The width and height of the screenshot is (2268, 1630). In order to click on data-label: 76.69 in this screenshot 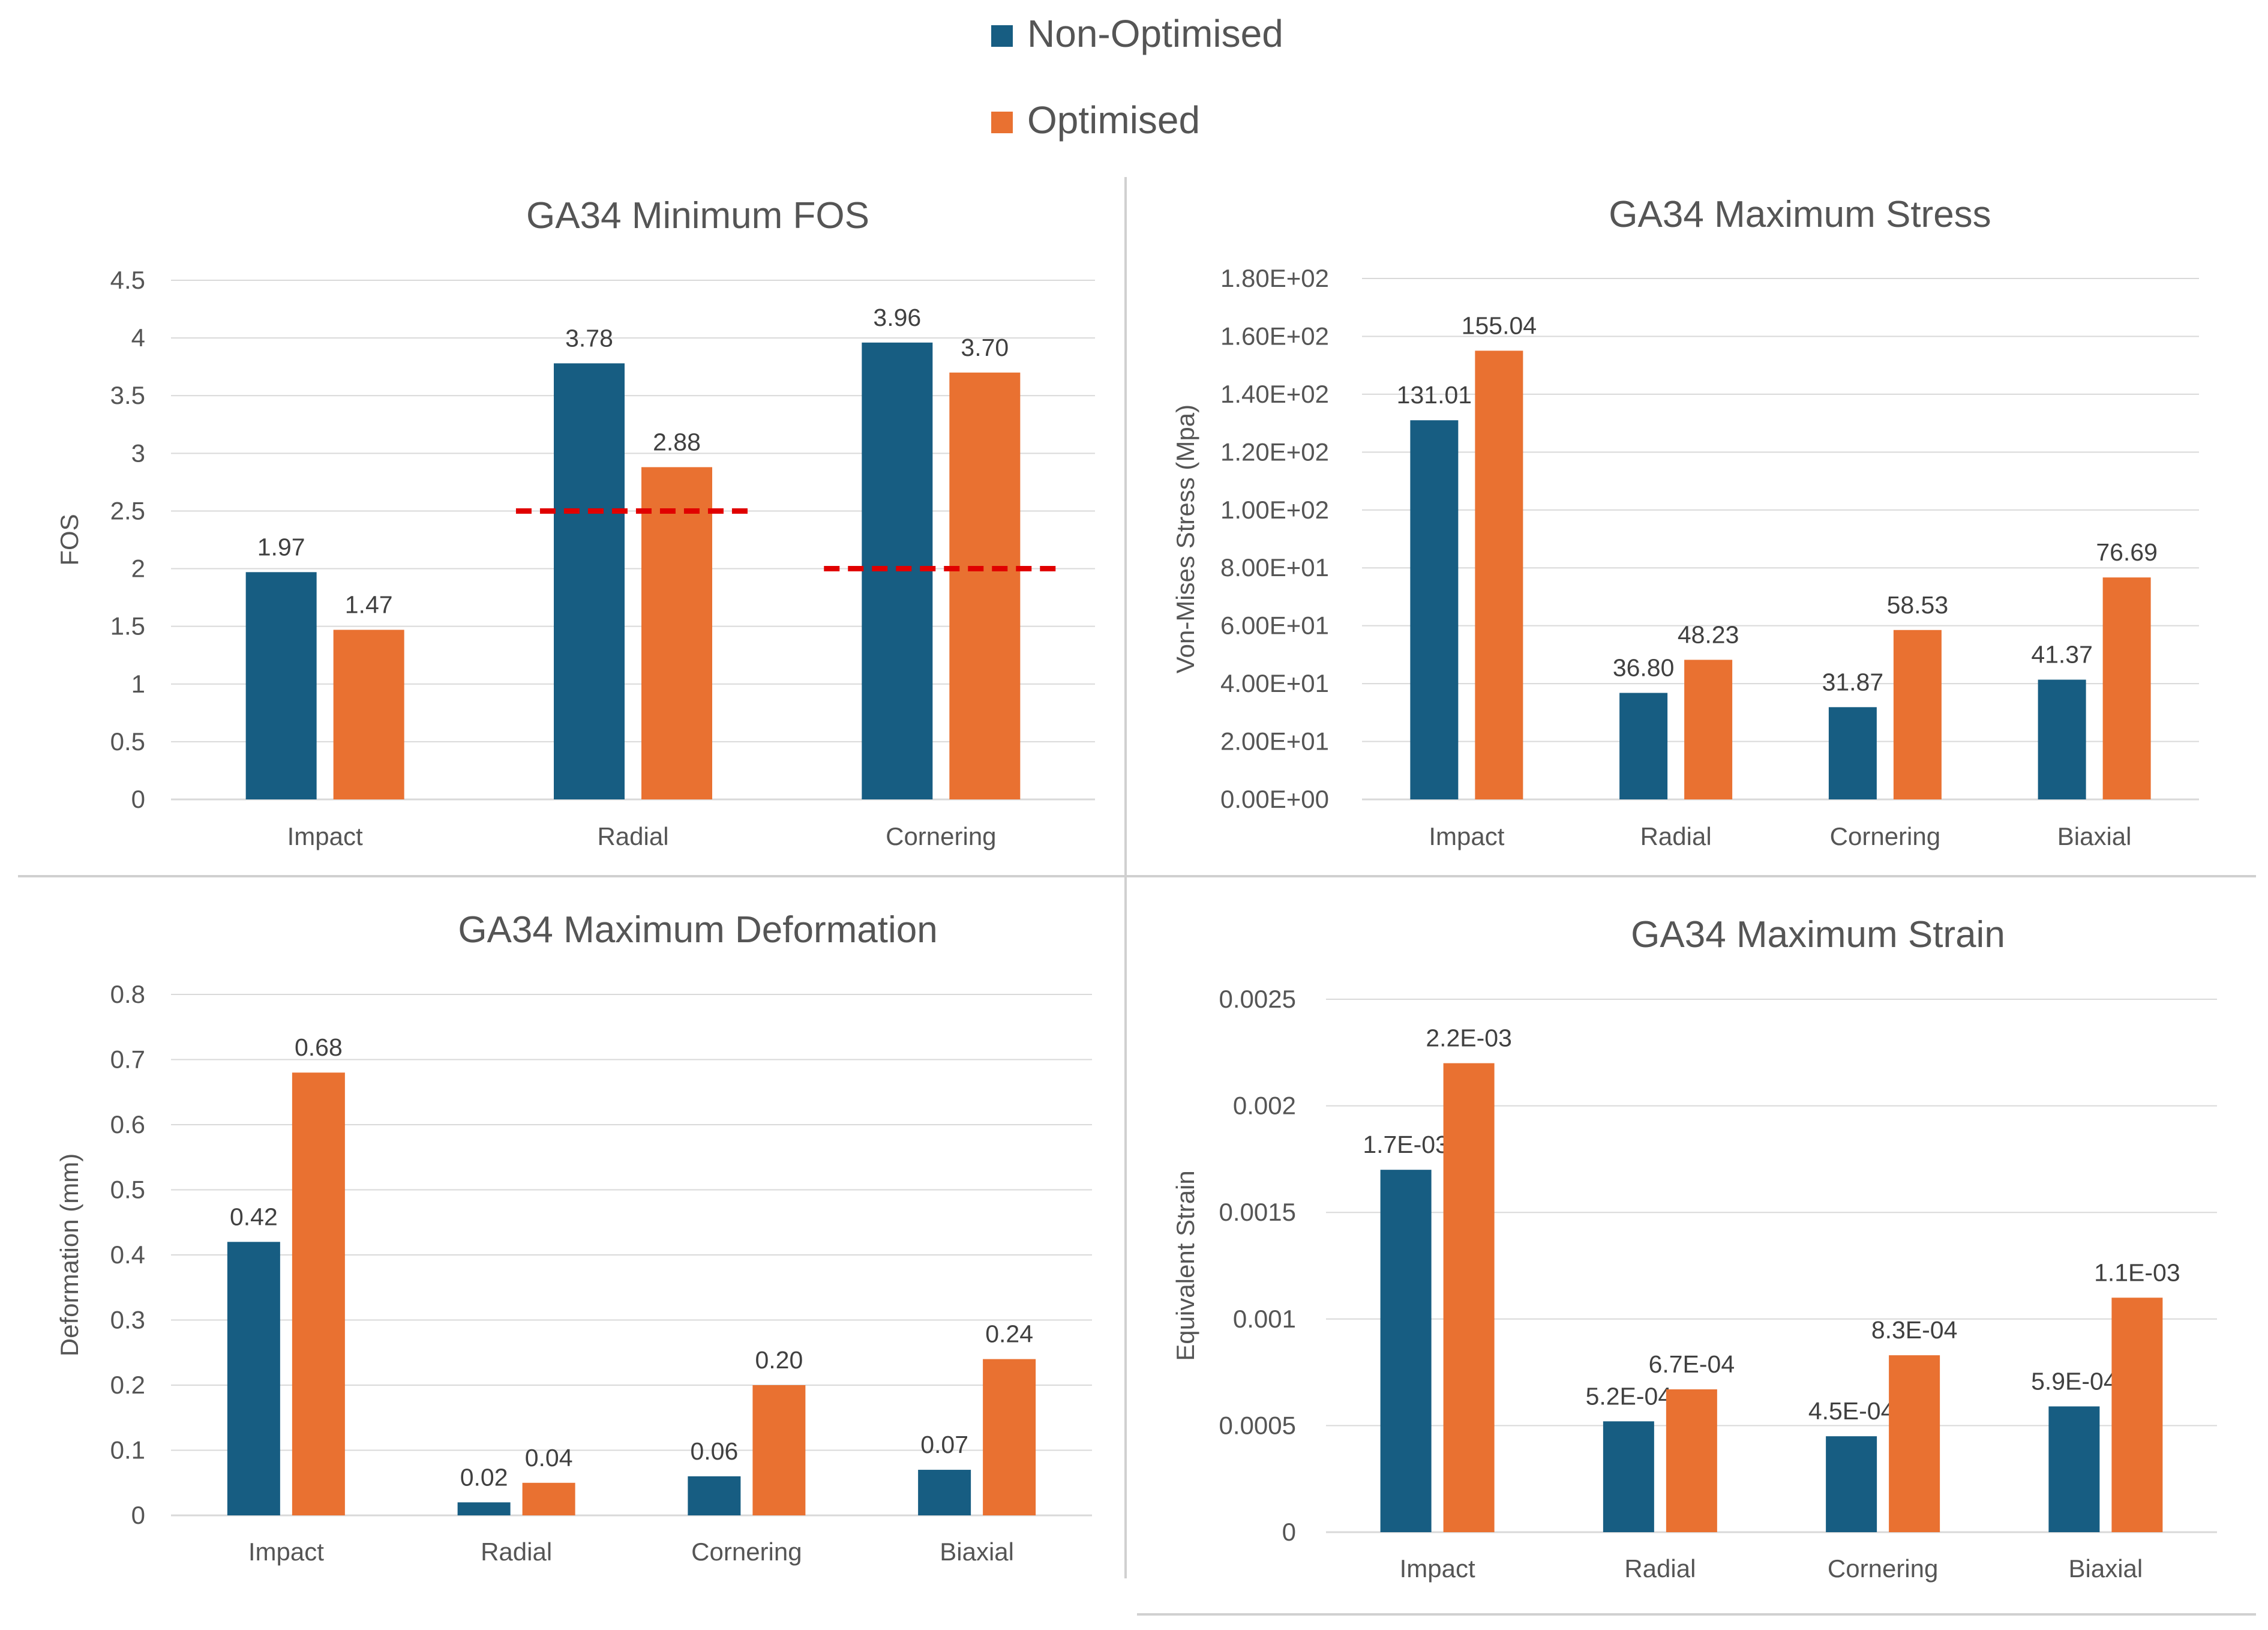, I will do `click(2127, 552)`.